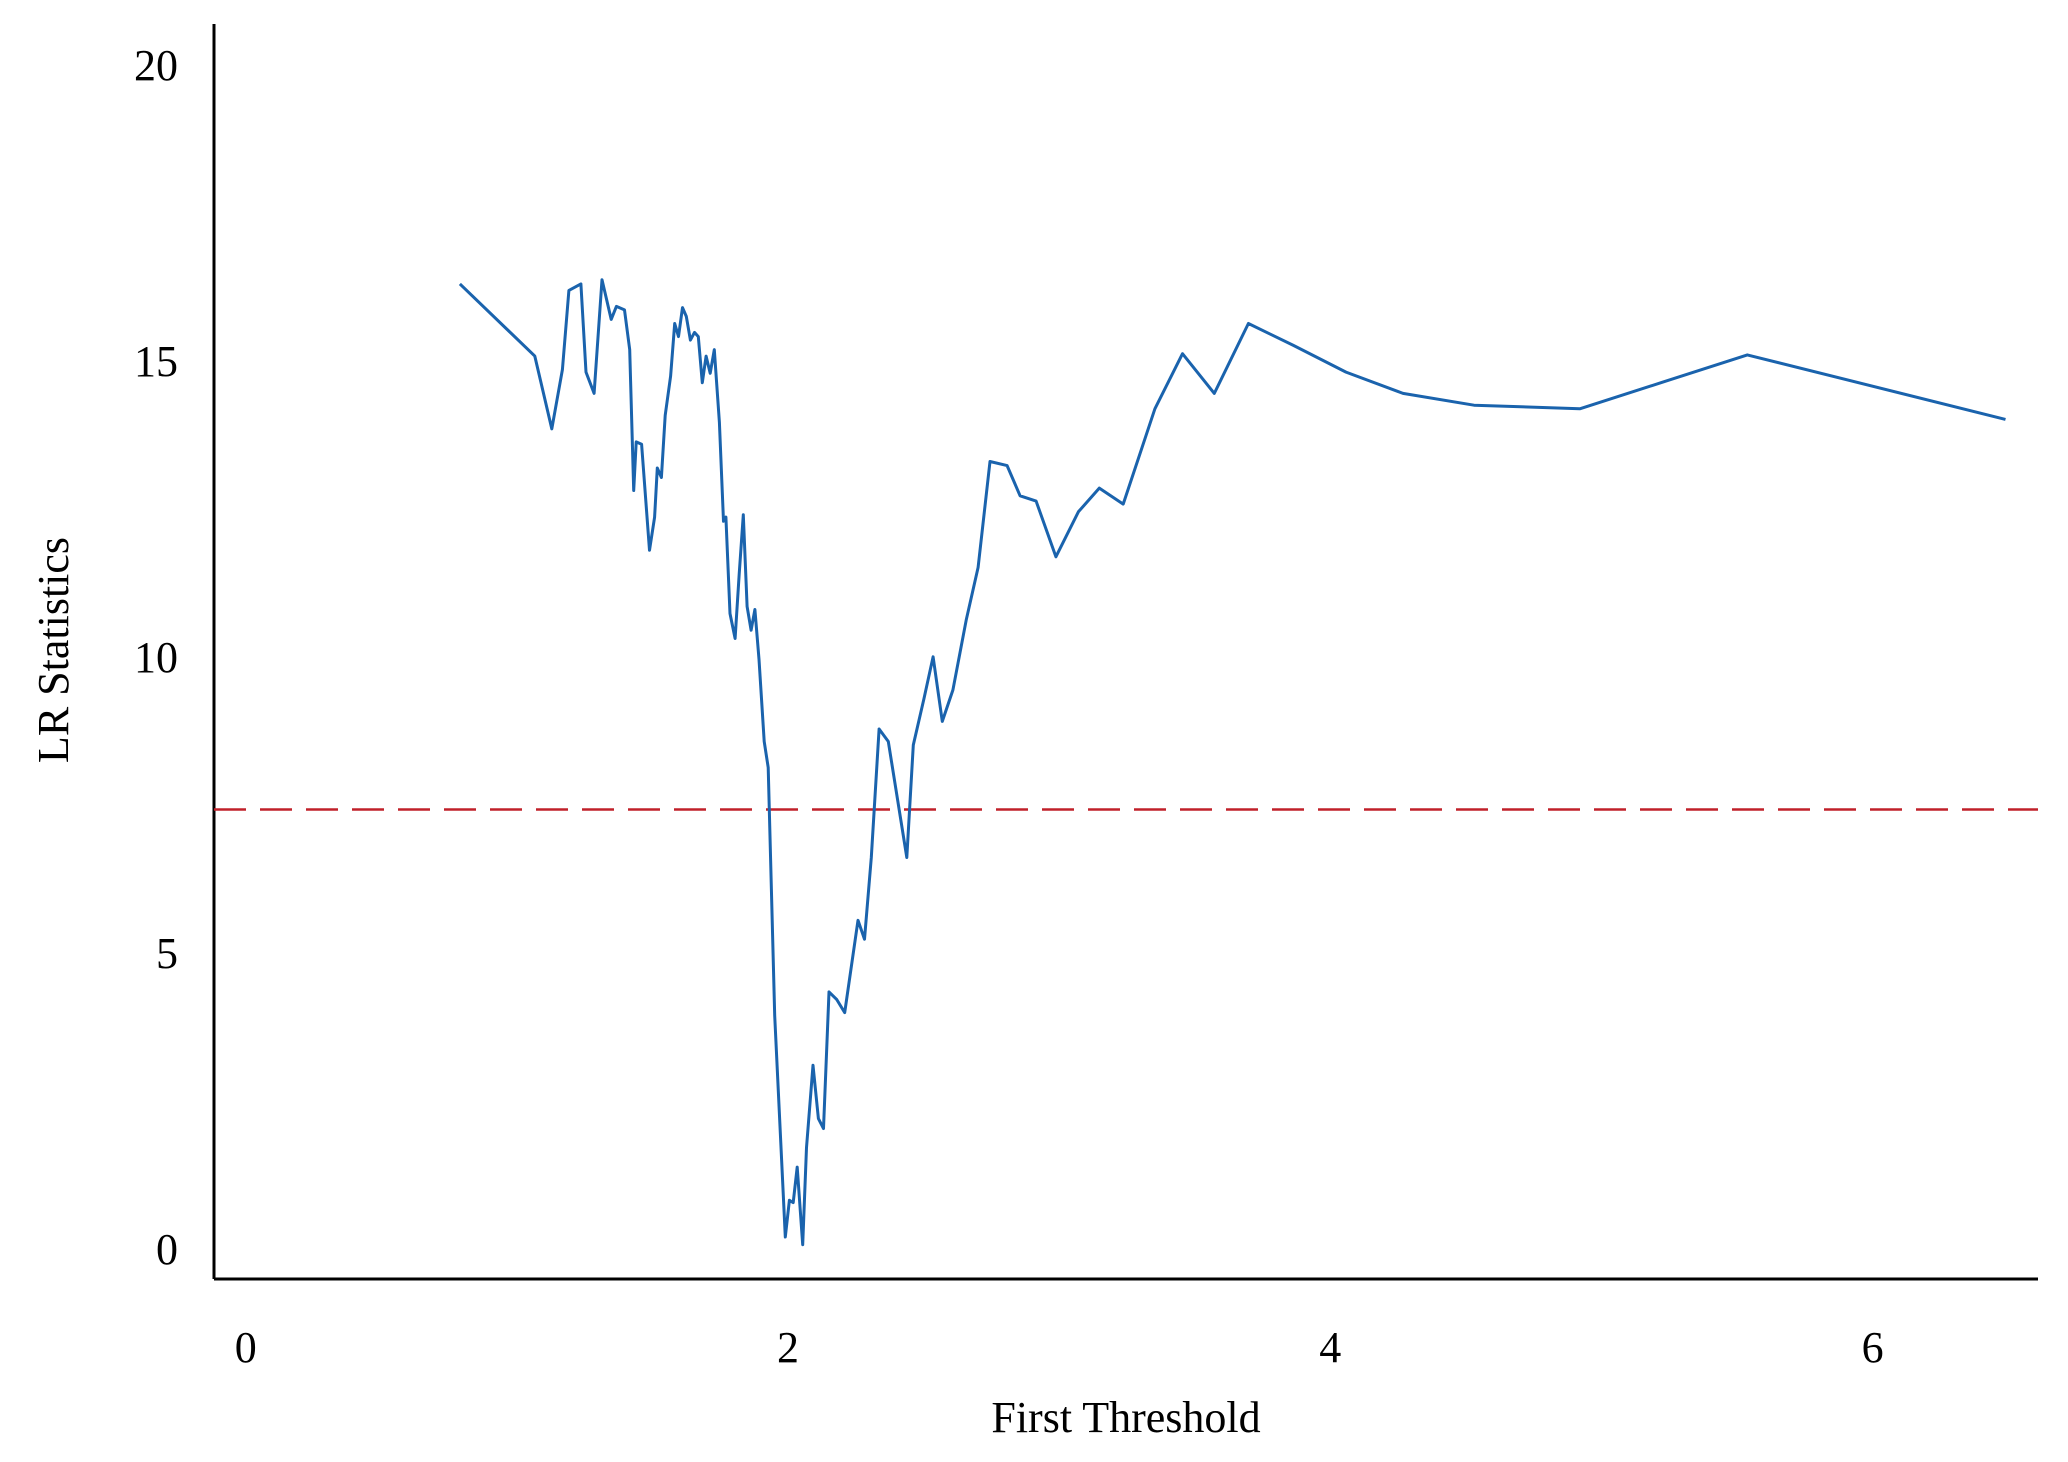 The width and height of the screenshot is (2068, 1462). Describe the element at coordinates (788, 1347) in the screenshot. I see `x-tick-label: 2` at that location.